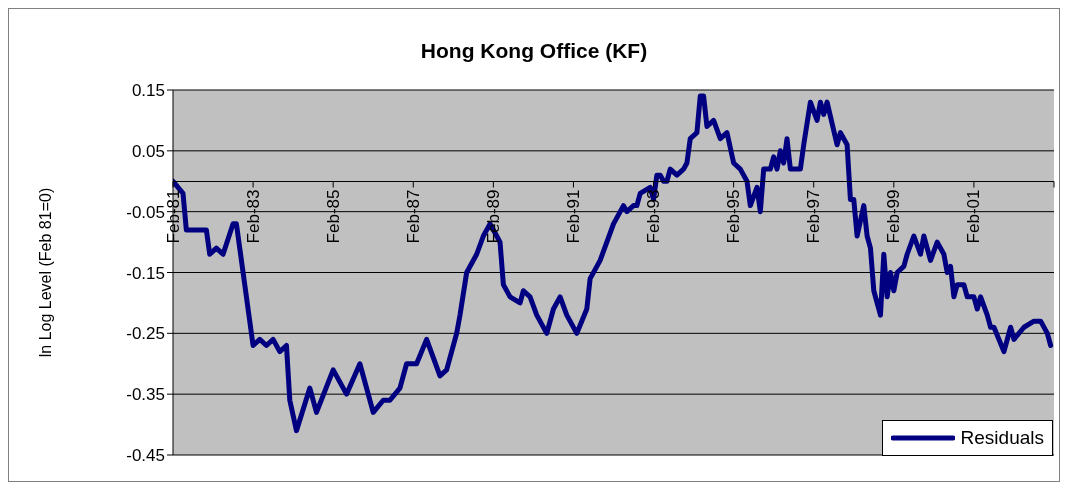 The image size is (1068, 489). What do you see at coordinates (45, 272) in the screenshot?
I see `y-axis-title: ln Log Level (Feb 81=0)` at bounding box center [45, 272].